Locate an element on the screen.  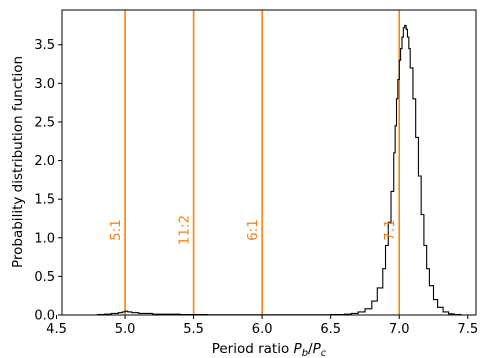
x-axis-label-prefix: Period ratio is located at coordinates (253, 349).